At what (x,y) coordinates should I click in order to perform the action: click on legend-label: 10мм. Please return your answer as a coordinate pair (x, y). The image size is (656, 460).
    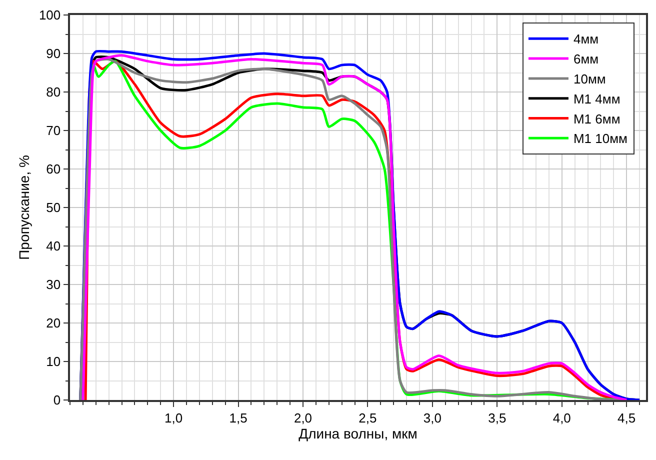
    Looking at the image, I should click on (589, 79).